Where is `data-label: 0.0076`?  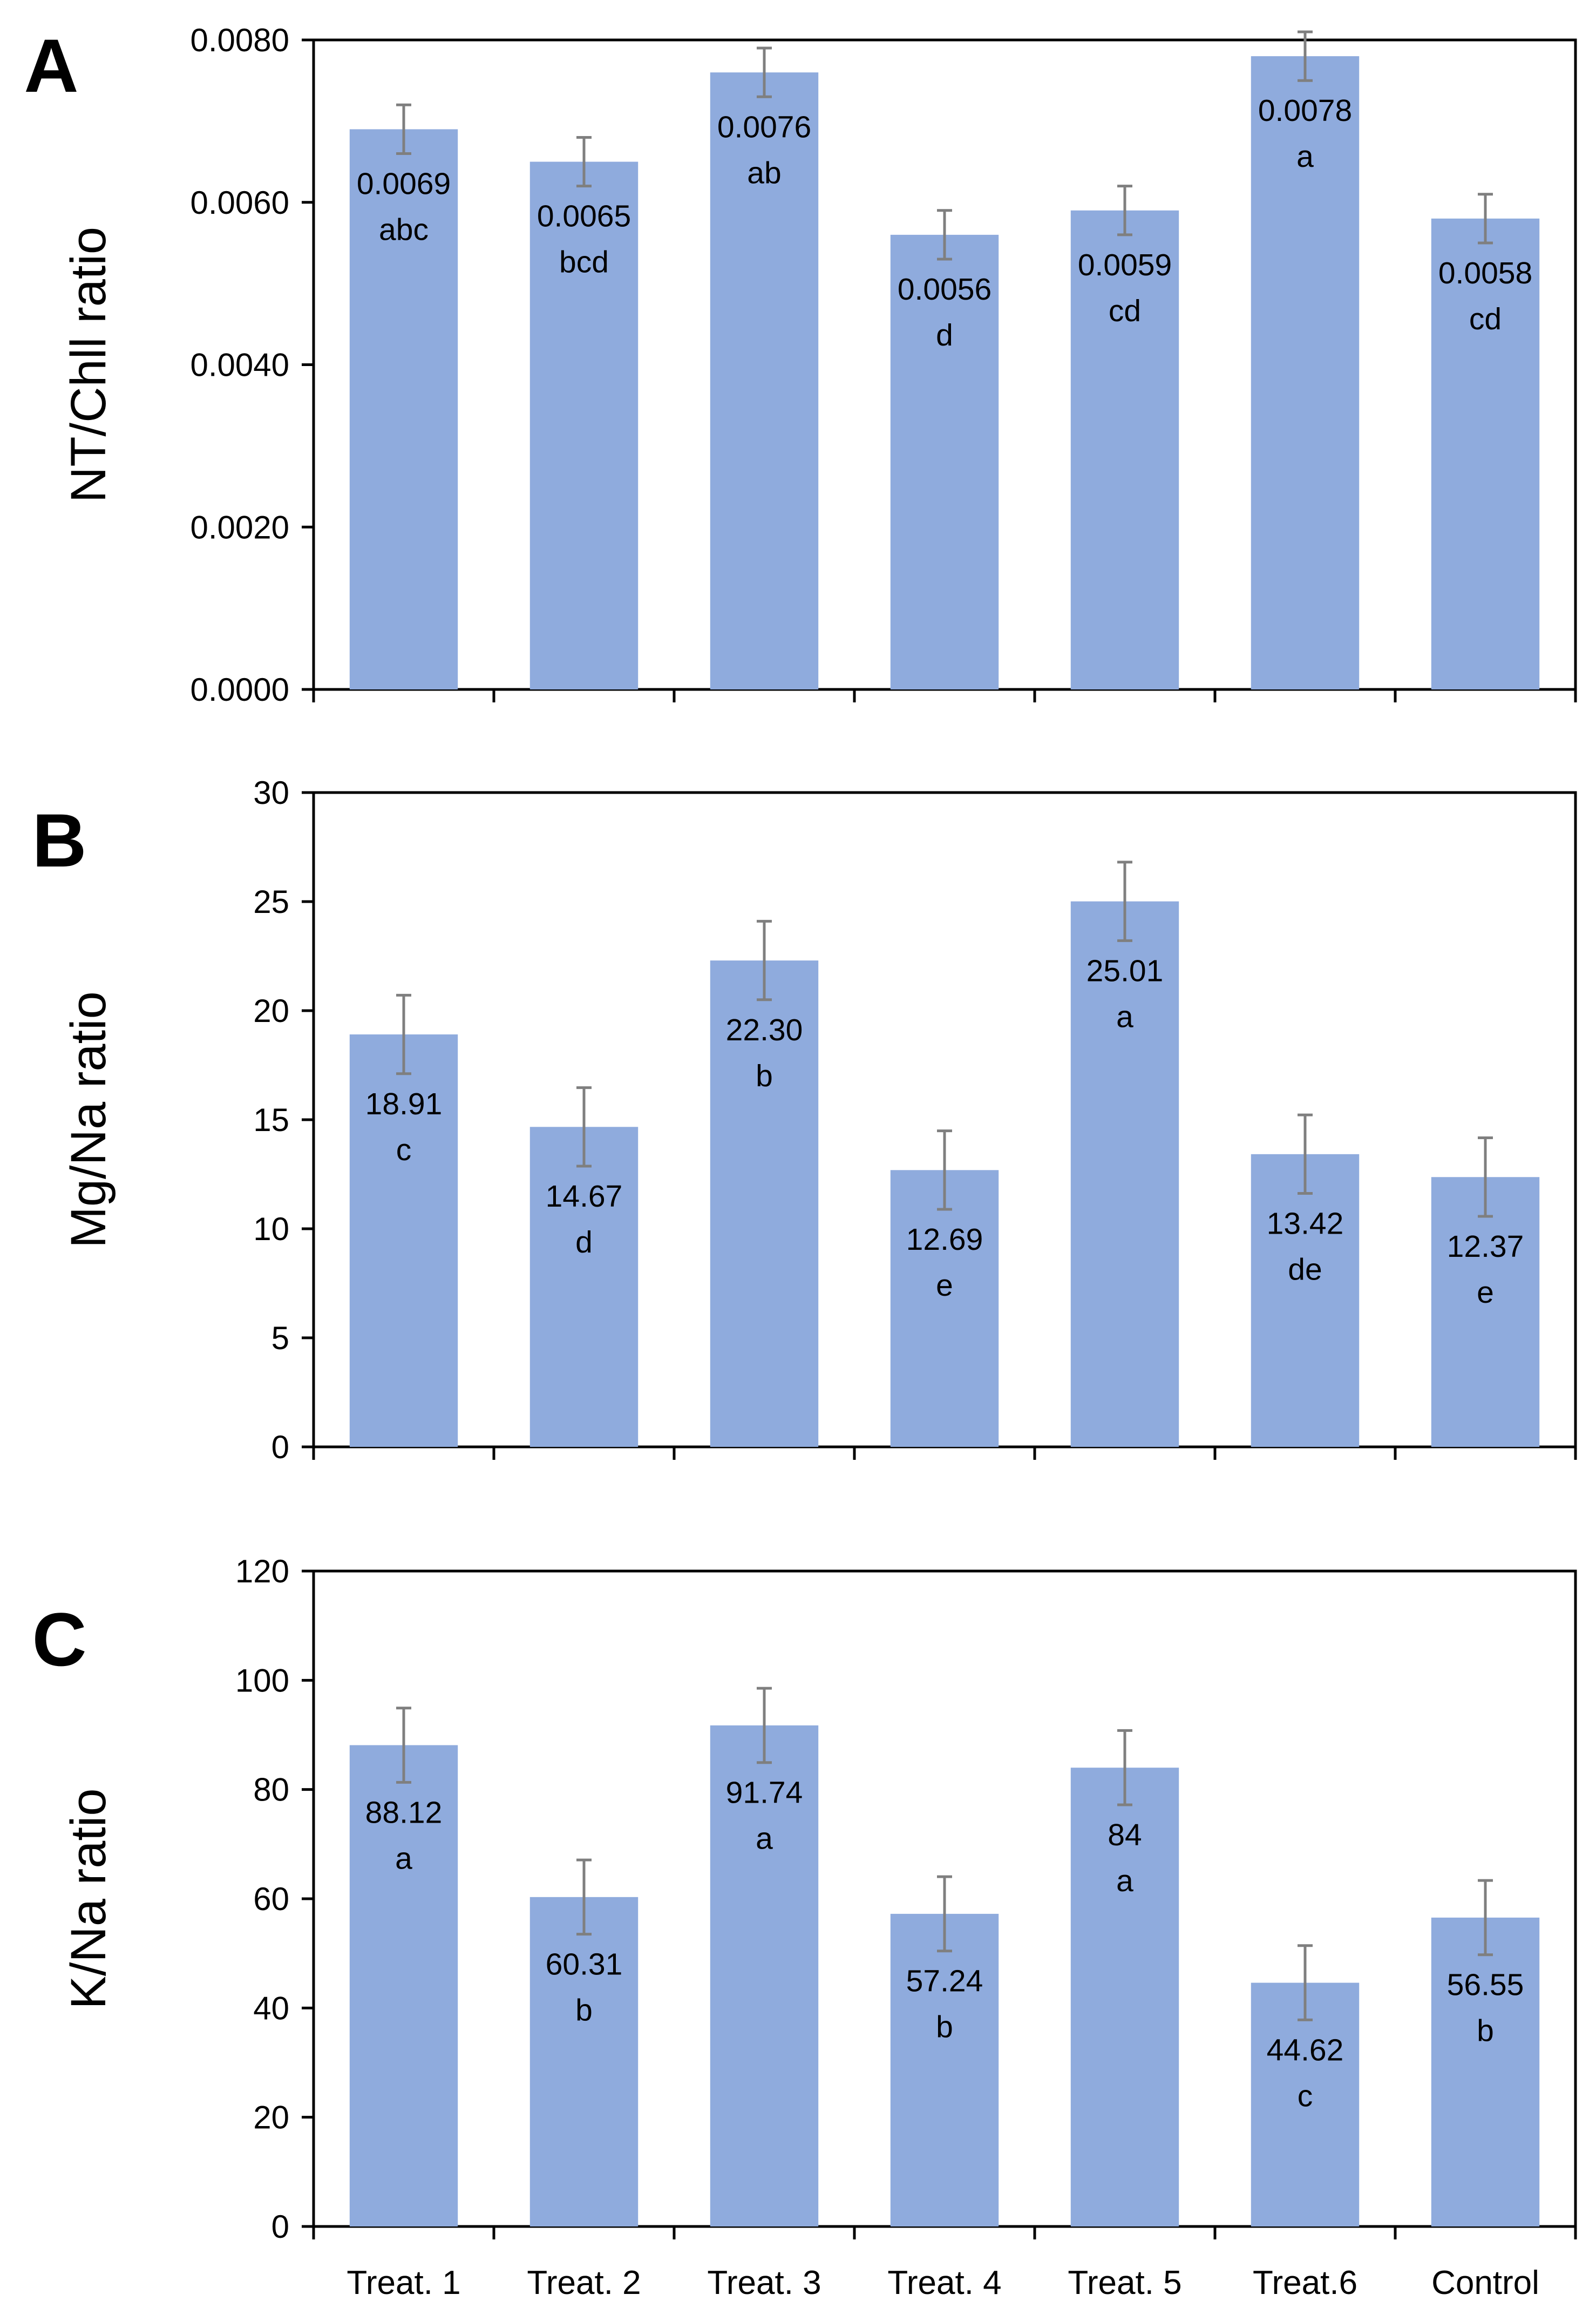 data-label: 0.0076 is located at coordinates (764, 127).